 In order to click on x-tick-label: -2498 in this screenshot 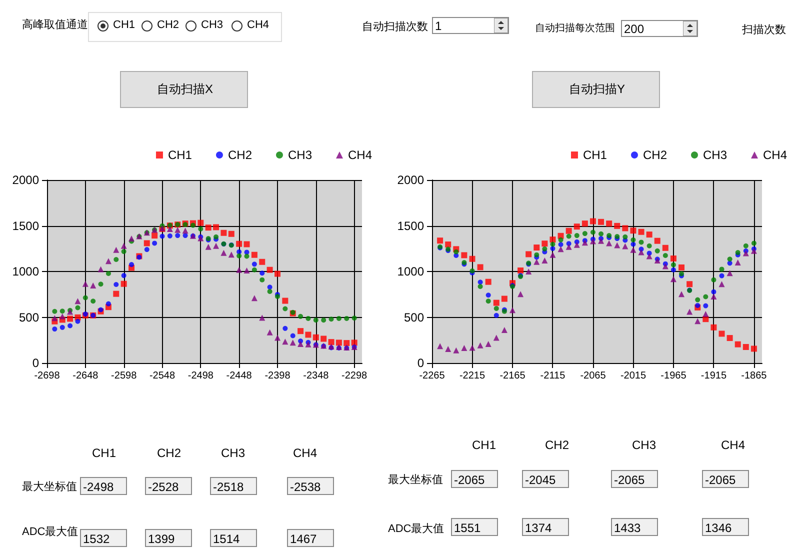, I will do `click(201, 376)`.